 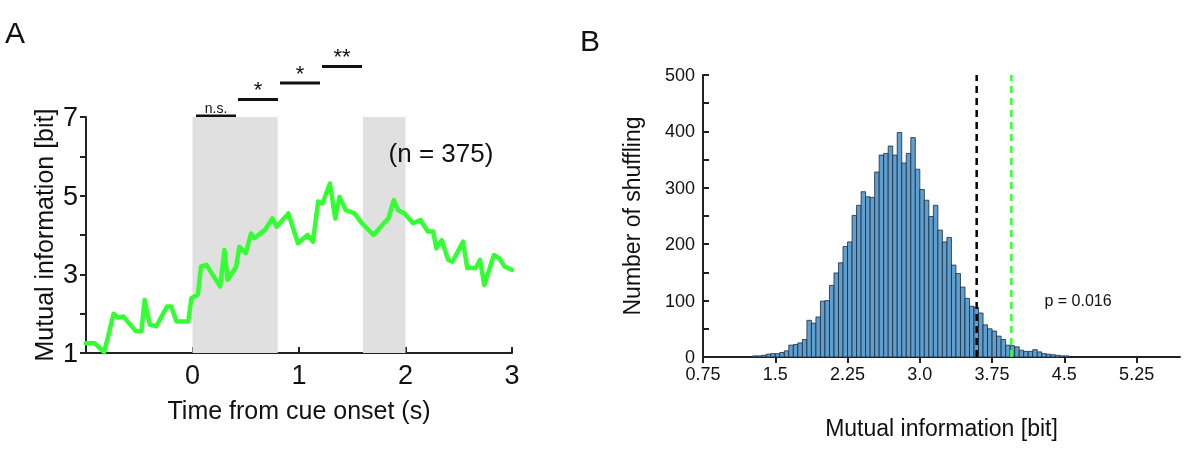 I want to click on x-tick-label: 1, so click(x=299, y=374).